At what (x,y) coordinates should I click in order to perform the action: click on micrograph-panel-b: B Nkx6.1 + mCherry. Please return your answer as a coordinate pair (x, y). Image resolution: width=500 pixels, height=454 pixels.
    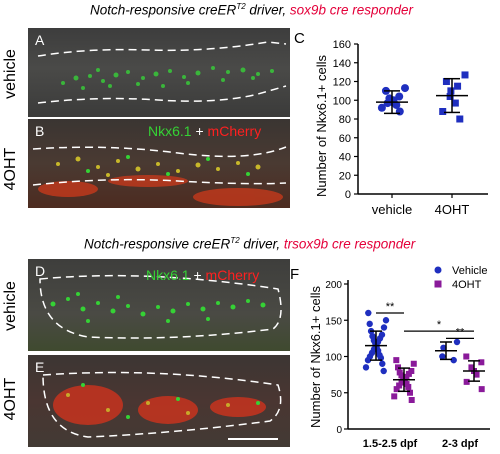
    Looking at the image, I should click on (159, 163).